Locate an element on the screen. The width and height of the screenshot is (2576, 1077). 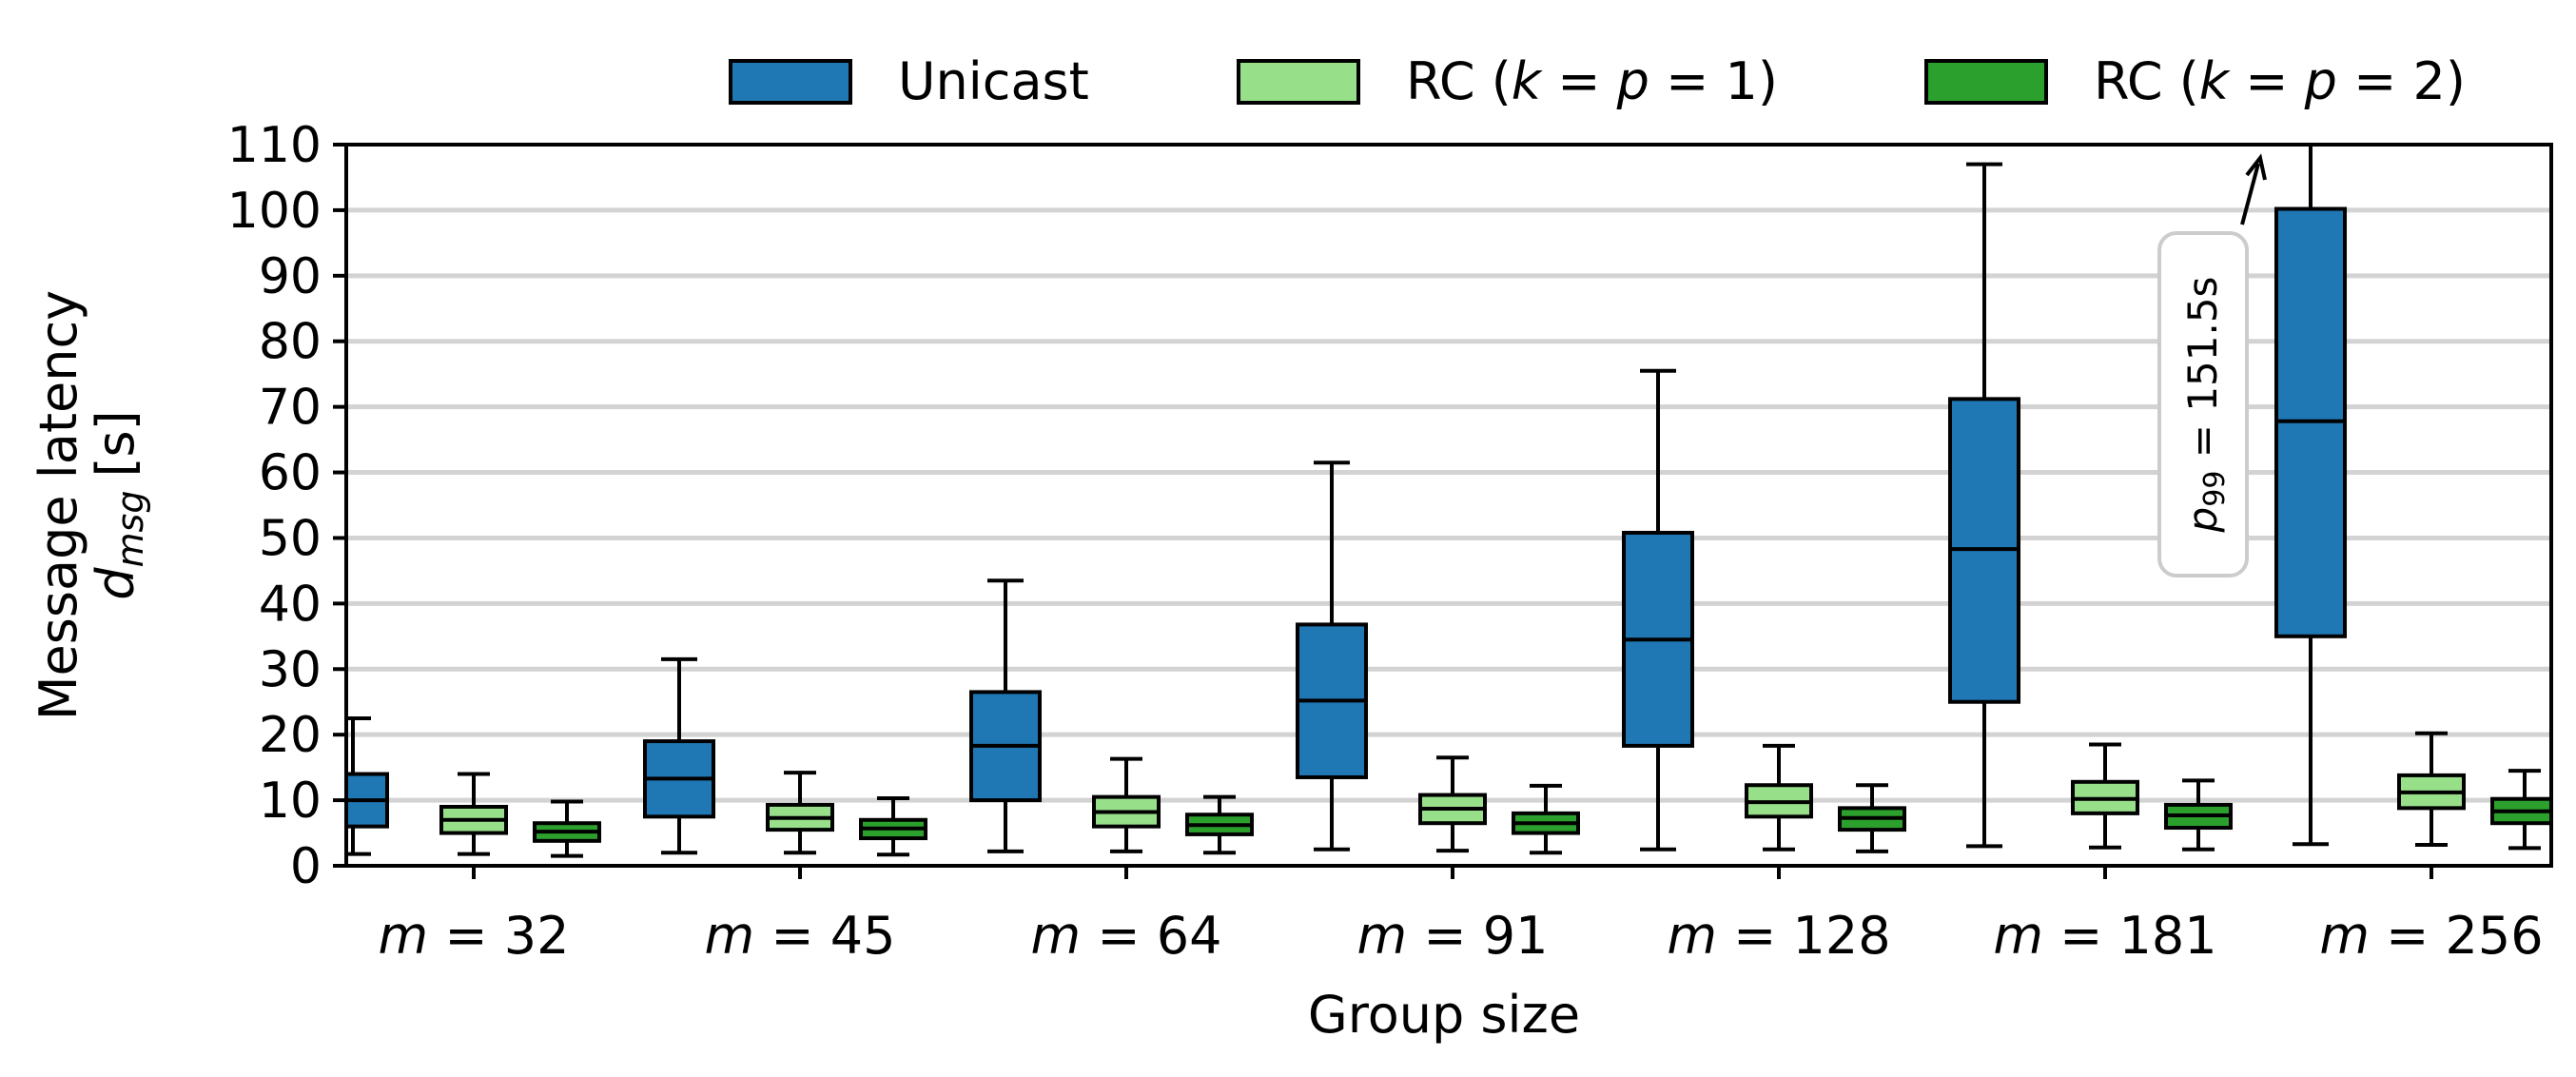
annotation-arrow-head is located at coordinates (2256, 167).